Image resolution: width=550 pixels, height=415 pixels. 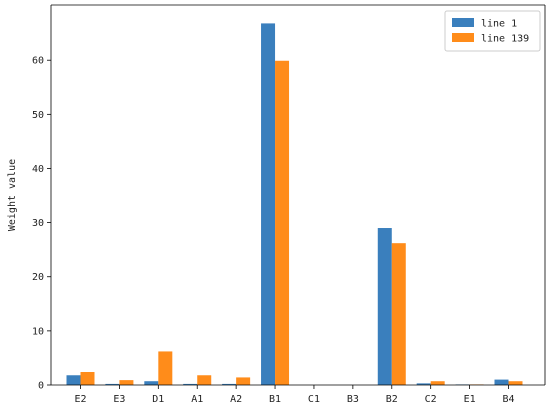 What do you see at coordinates (275, 399) in the screenshot?
I see `x-tick-label: B1` at bounding box center [275, 399].